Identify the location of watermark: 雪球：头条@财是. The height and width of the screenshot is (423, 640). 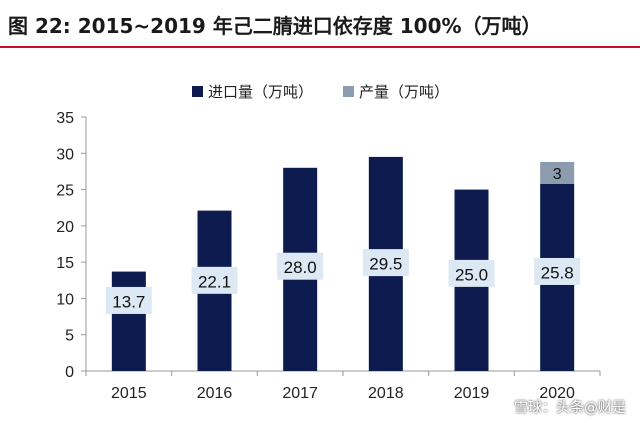
(570, 407).